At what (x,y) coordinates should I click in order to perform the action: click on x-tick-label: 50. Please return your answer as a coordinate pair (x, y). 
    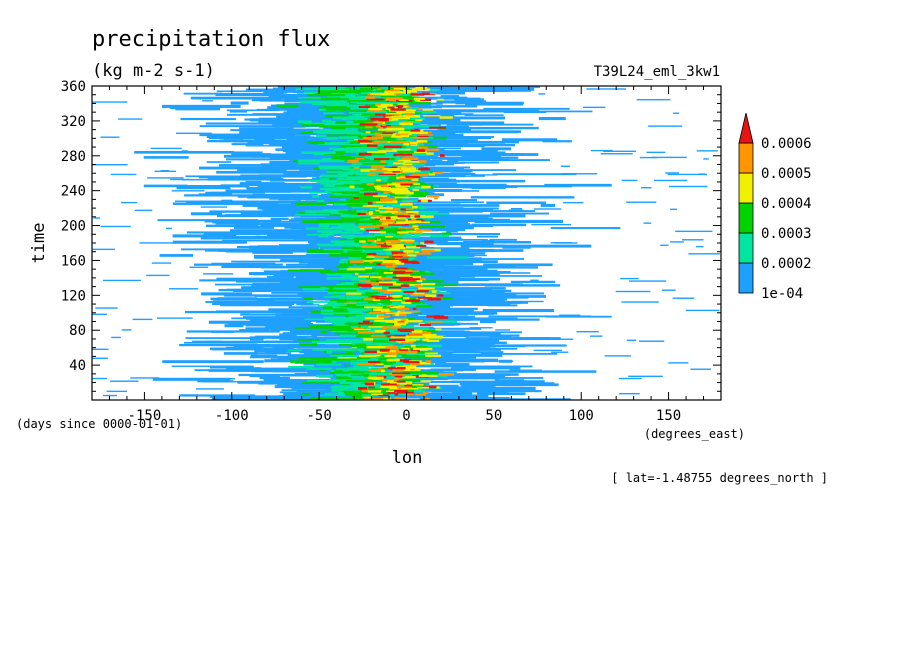
    Looking at the image, I should click on (493, 416).